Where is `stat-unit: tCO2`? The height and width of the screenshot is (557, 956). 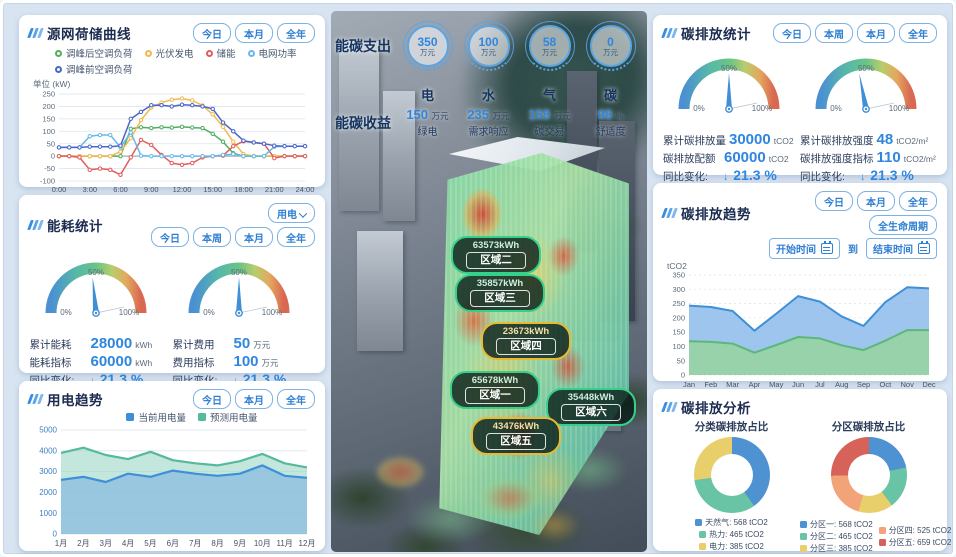 stat-unit: tCO2 is located at coordinates (778, 159).